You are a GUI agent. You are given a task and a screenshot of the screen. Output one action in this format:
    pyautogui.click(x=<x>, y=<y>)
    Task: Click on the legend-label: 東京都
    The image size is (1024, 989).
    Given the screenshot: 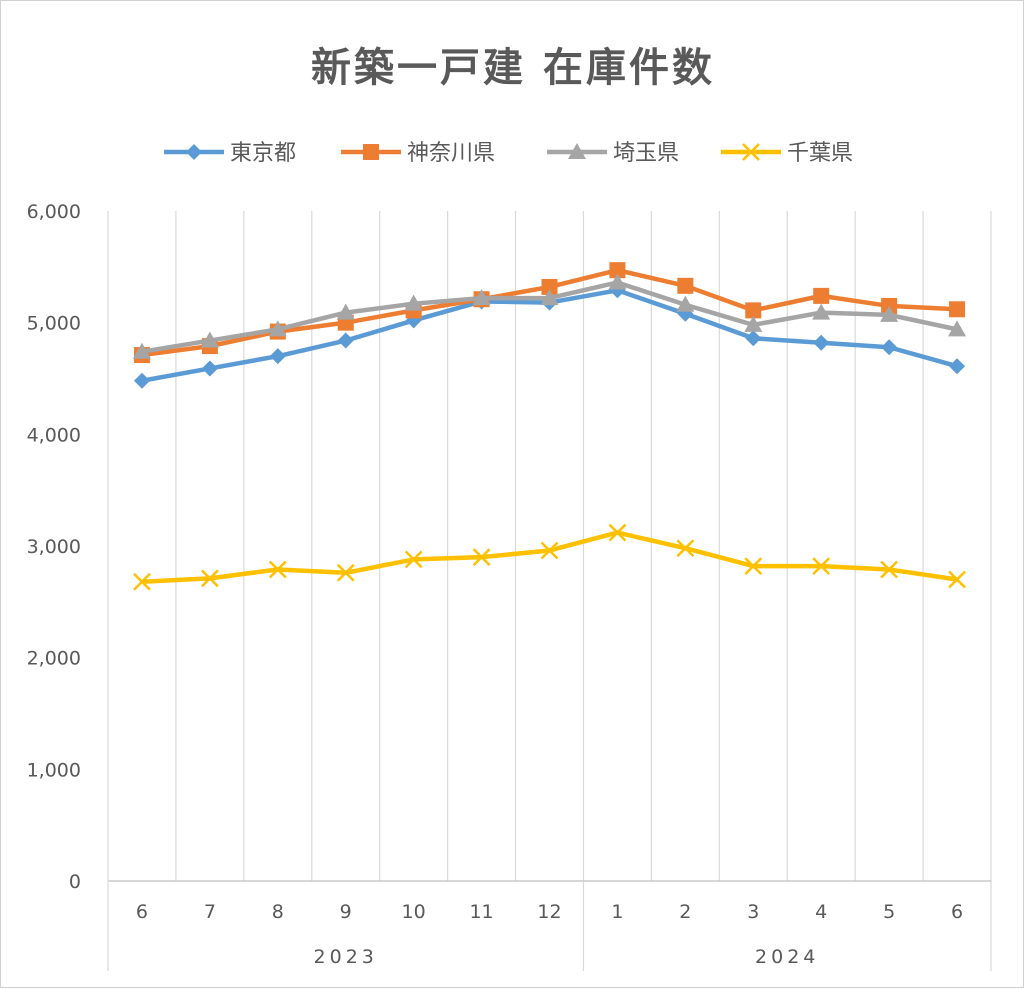 What is the action you would take?
    pyautogui.click(x=263, y=153)
    